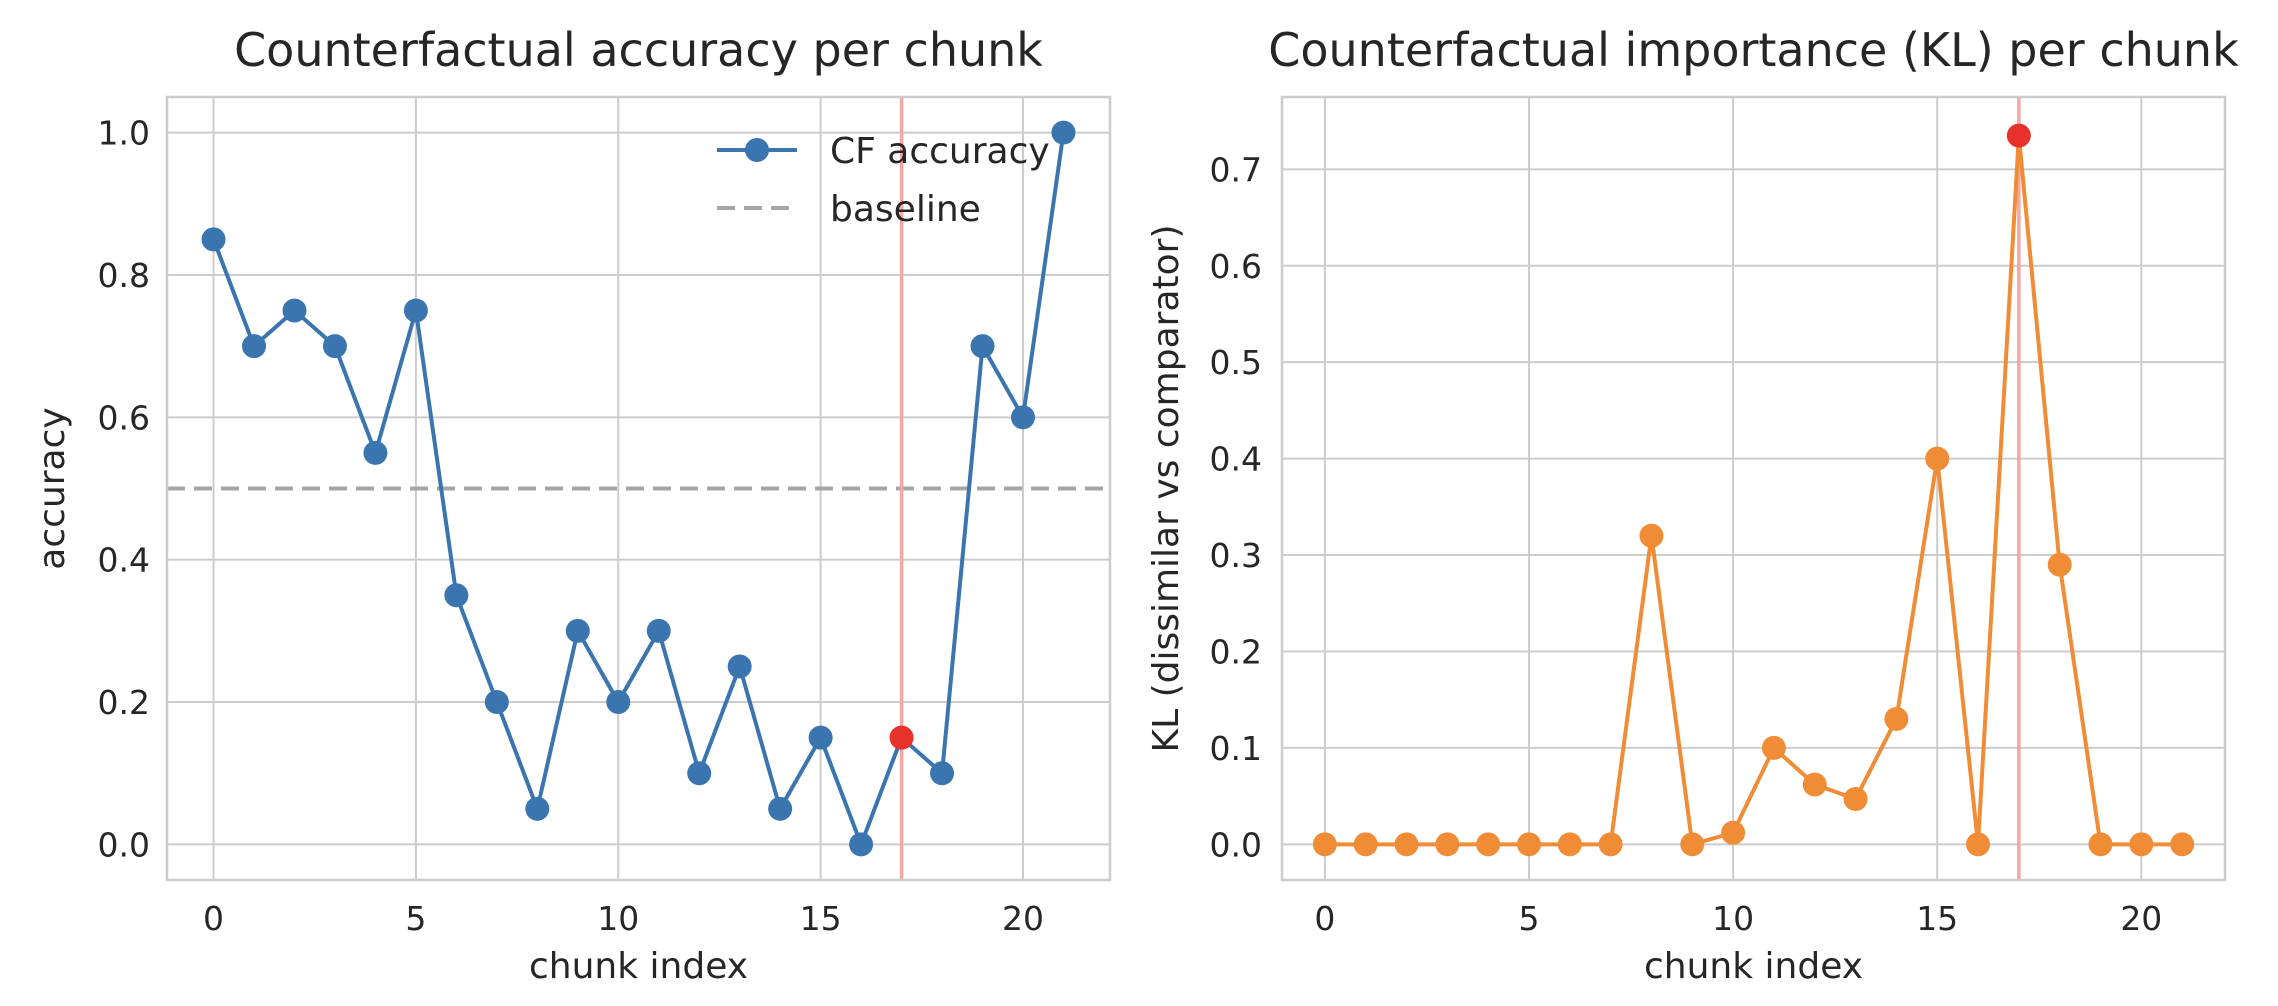  What do you see at coordinates (638, 50) in the screenshot?
I see `chart-title: Counterfactual accuracy per chunk` at bounding box center [638, 50].